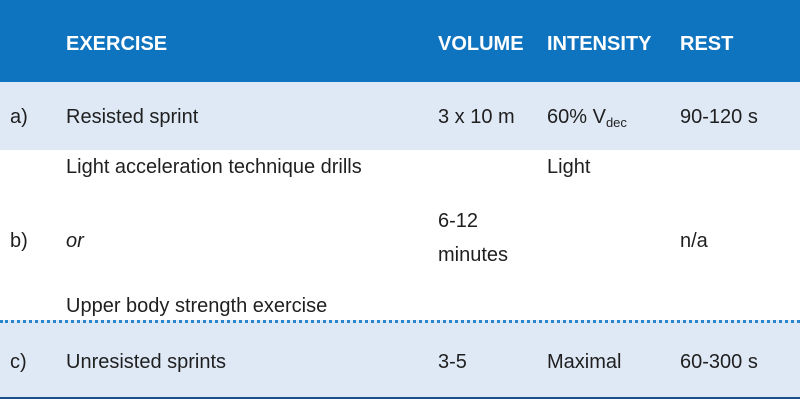 The image size is (800, 405). What do you see at coordinates (707, 44) in the screenshot?
I see `header-rest: REST` at bounding box center [707, 44].